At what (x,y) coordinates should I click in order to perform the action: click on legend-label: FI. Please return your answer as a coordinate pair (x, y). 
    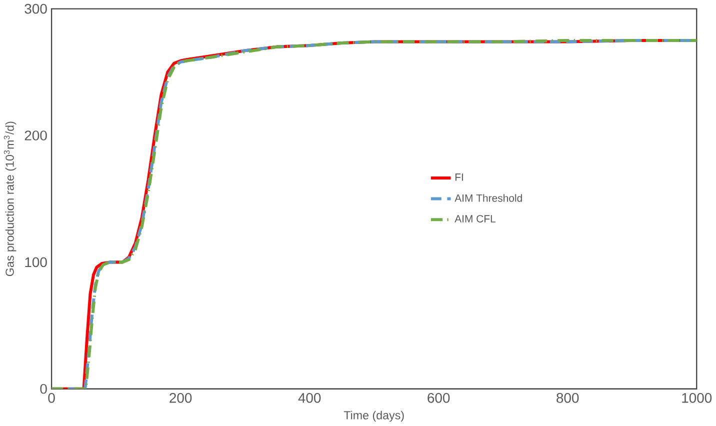
    Looking at the image, I should click on (459, 177).